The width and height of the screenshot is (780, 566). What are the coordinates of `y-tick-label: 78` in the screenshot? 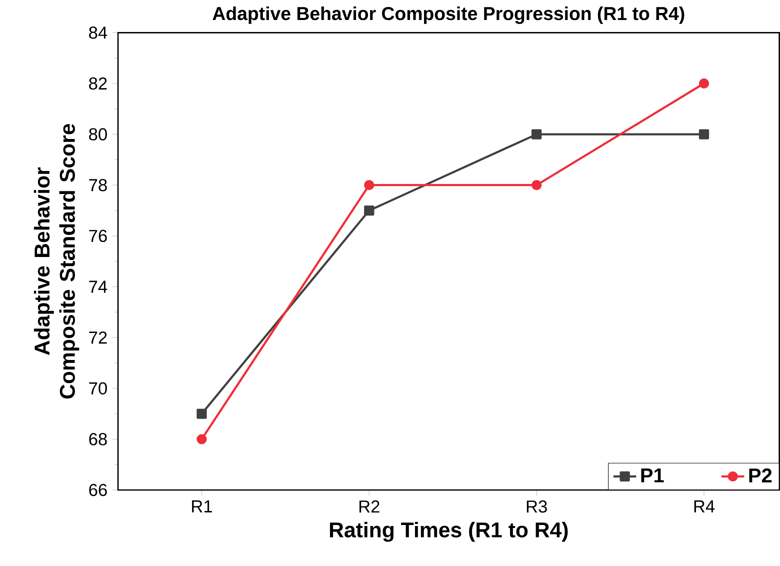 It's located at (98, 185).